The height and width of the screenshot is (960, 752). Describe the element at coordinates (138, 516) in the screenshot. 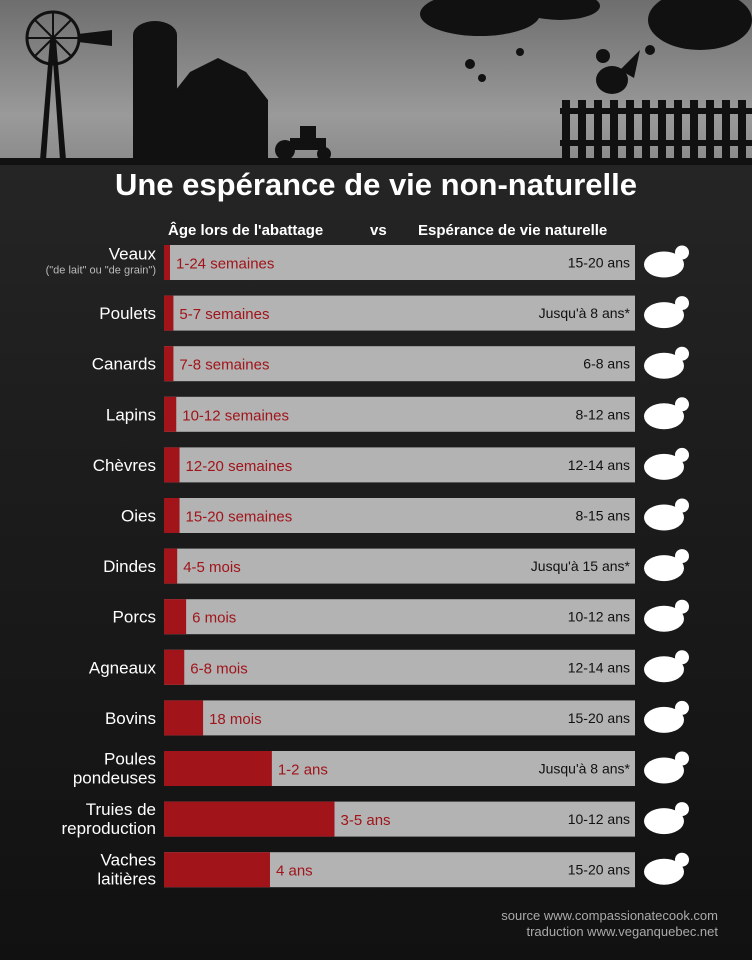

I see `animal-label: Oies` at that location.